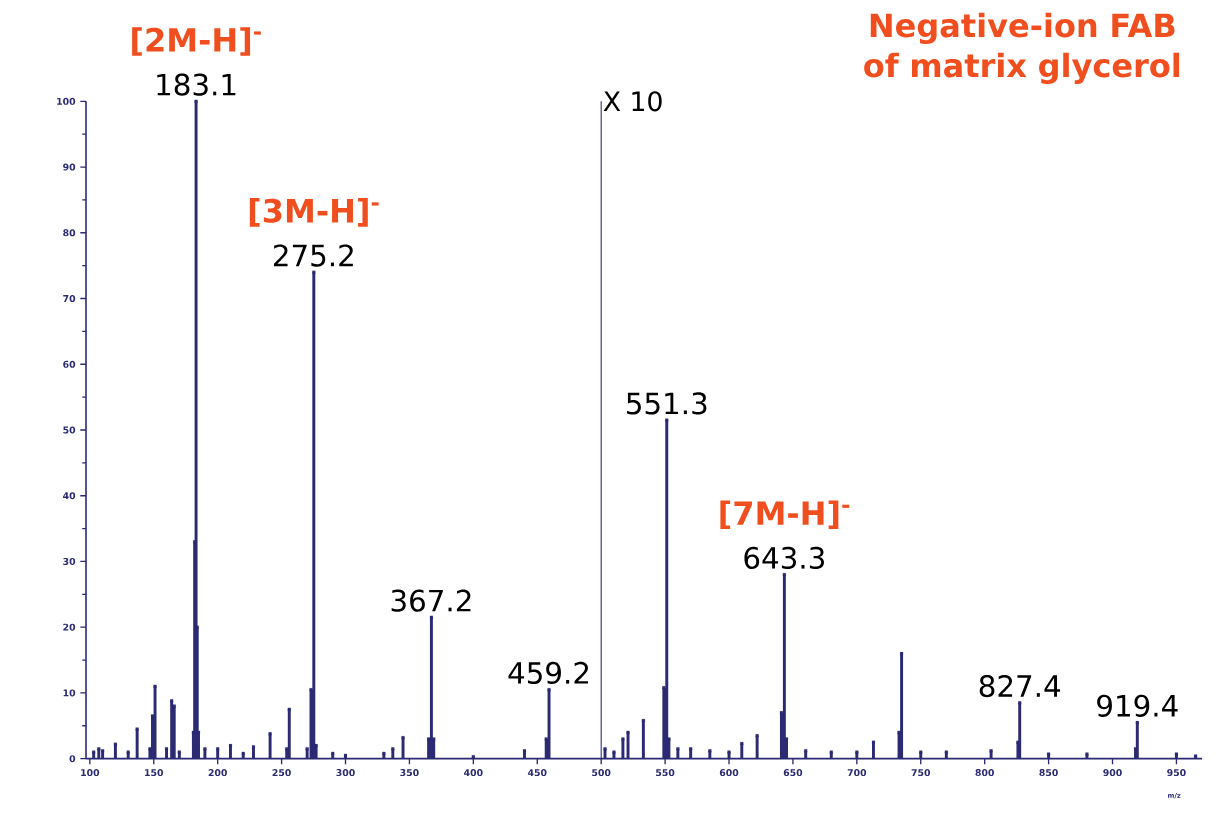  Describe the element at coordinates (66, 101) in the screenshot. I see `y-tick-label: 100` at that location.